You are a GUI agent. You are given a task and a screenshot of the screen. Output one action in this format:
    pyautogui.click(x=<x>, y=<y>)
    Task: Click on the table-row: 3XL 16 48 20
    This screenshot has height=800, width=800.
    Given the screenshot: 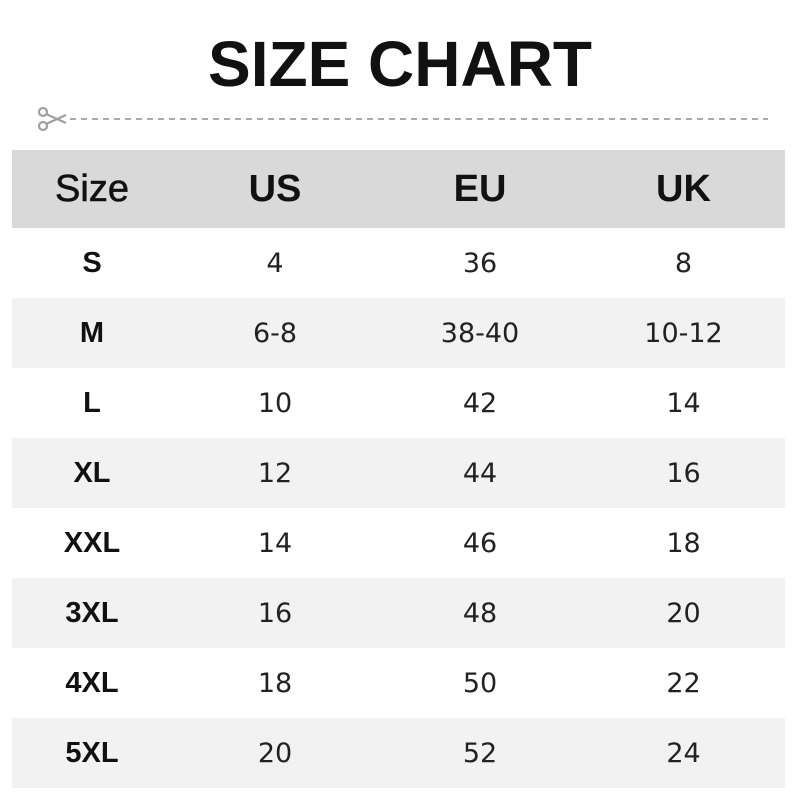 What is the action you would take?
    pyautogui.click(x=398, y=613)
    